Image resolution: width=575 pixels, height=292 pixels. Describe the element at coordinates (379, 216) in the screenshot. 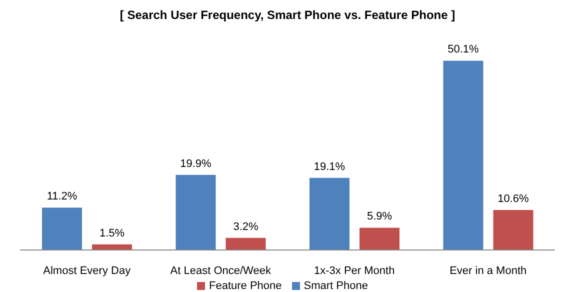

I see `data-label: 5.9%` at that location.